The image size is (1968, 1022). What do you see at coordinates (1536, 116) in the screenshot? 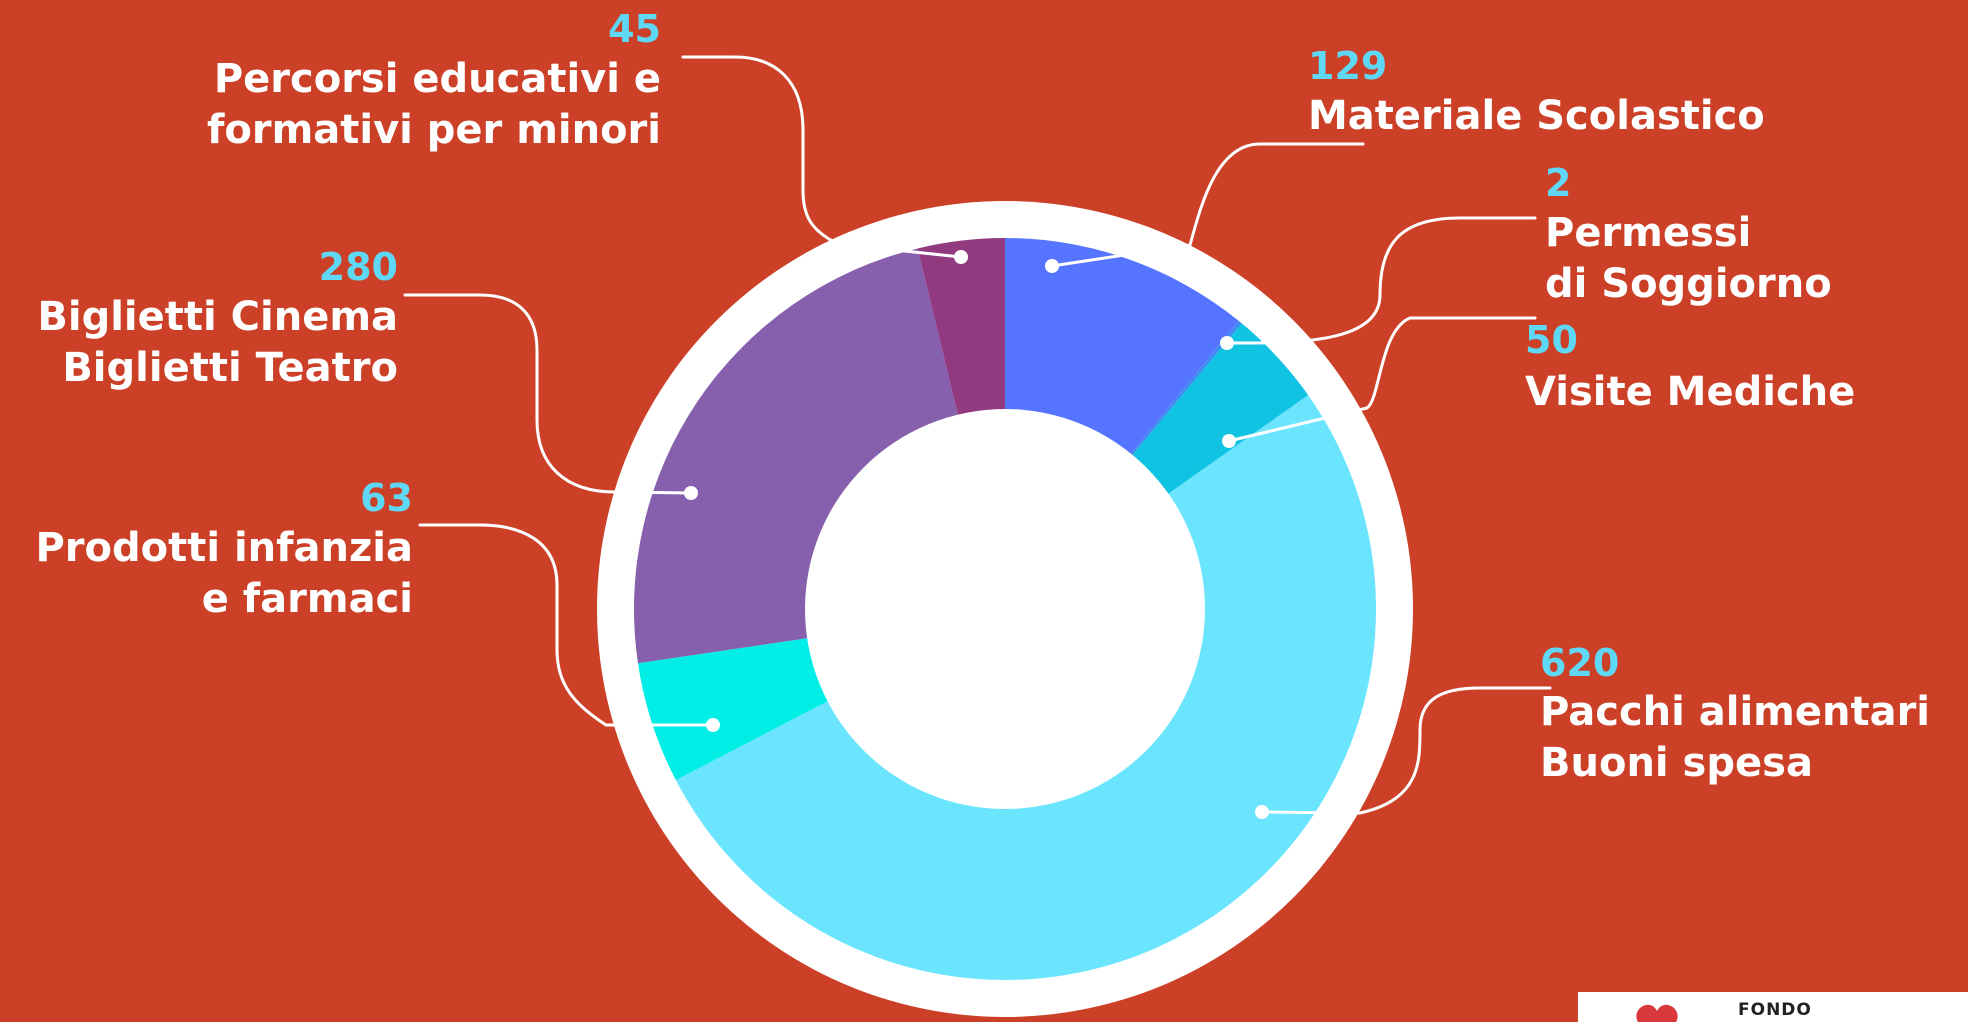
I see `slice-label-0-line-0: Materiale Scolastico` at bounding box center [1536, 116].